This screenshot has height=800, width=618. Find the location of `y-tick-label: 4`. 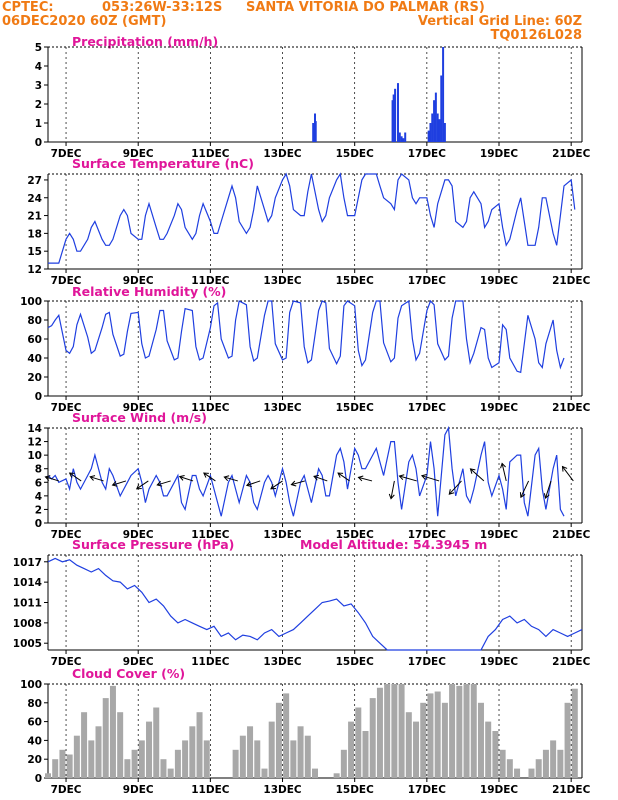

y-tick-label: 4 is located at coordinates (38, 67).